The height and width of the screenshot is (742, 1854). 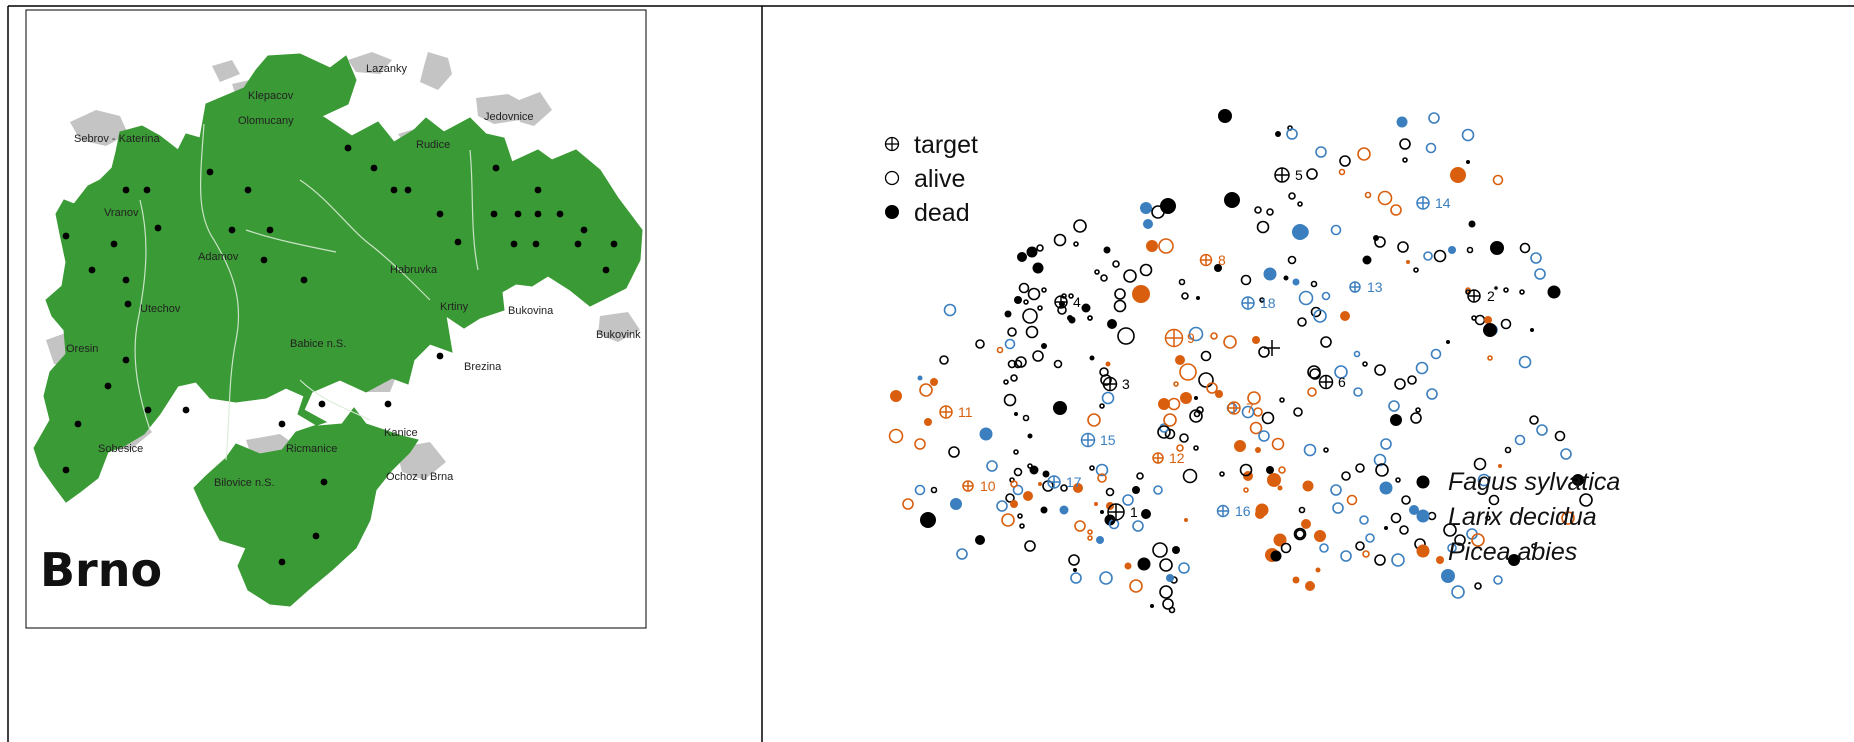 I want to click on forest-polygon, so click(x=205, y=163).